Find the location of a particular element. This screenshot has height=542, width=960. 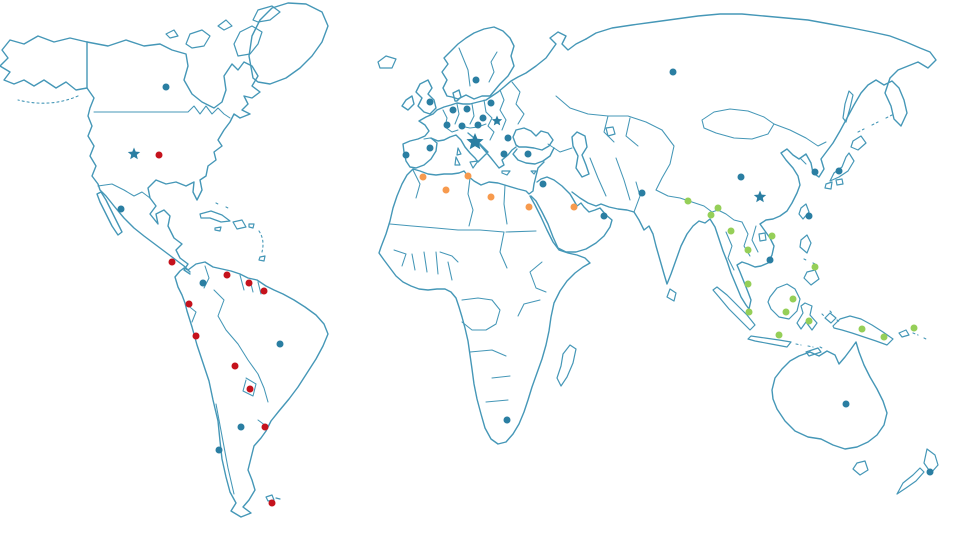

map-marker-portugal is located at coordinates (406, 155).